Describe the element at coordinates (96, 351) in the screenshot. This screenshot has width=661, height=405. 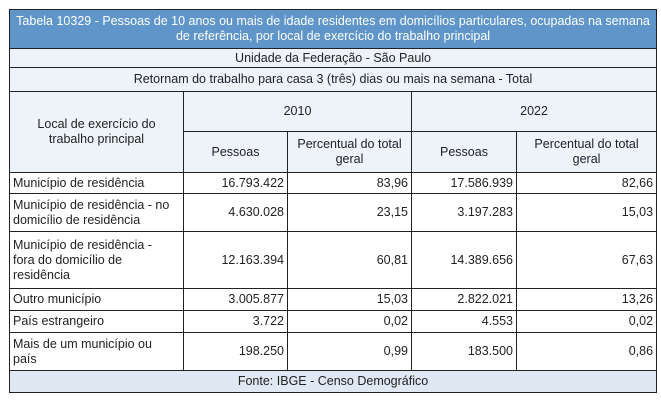
I see `row-label: Mais de um município ou país` at that location.